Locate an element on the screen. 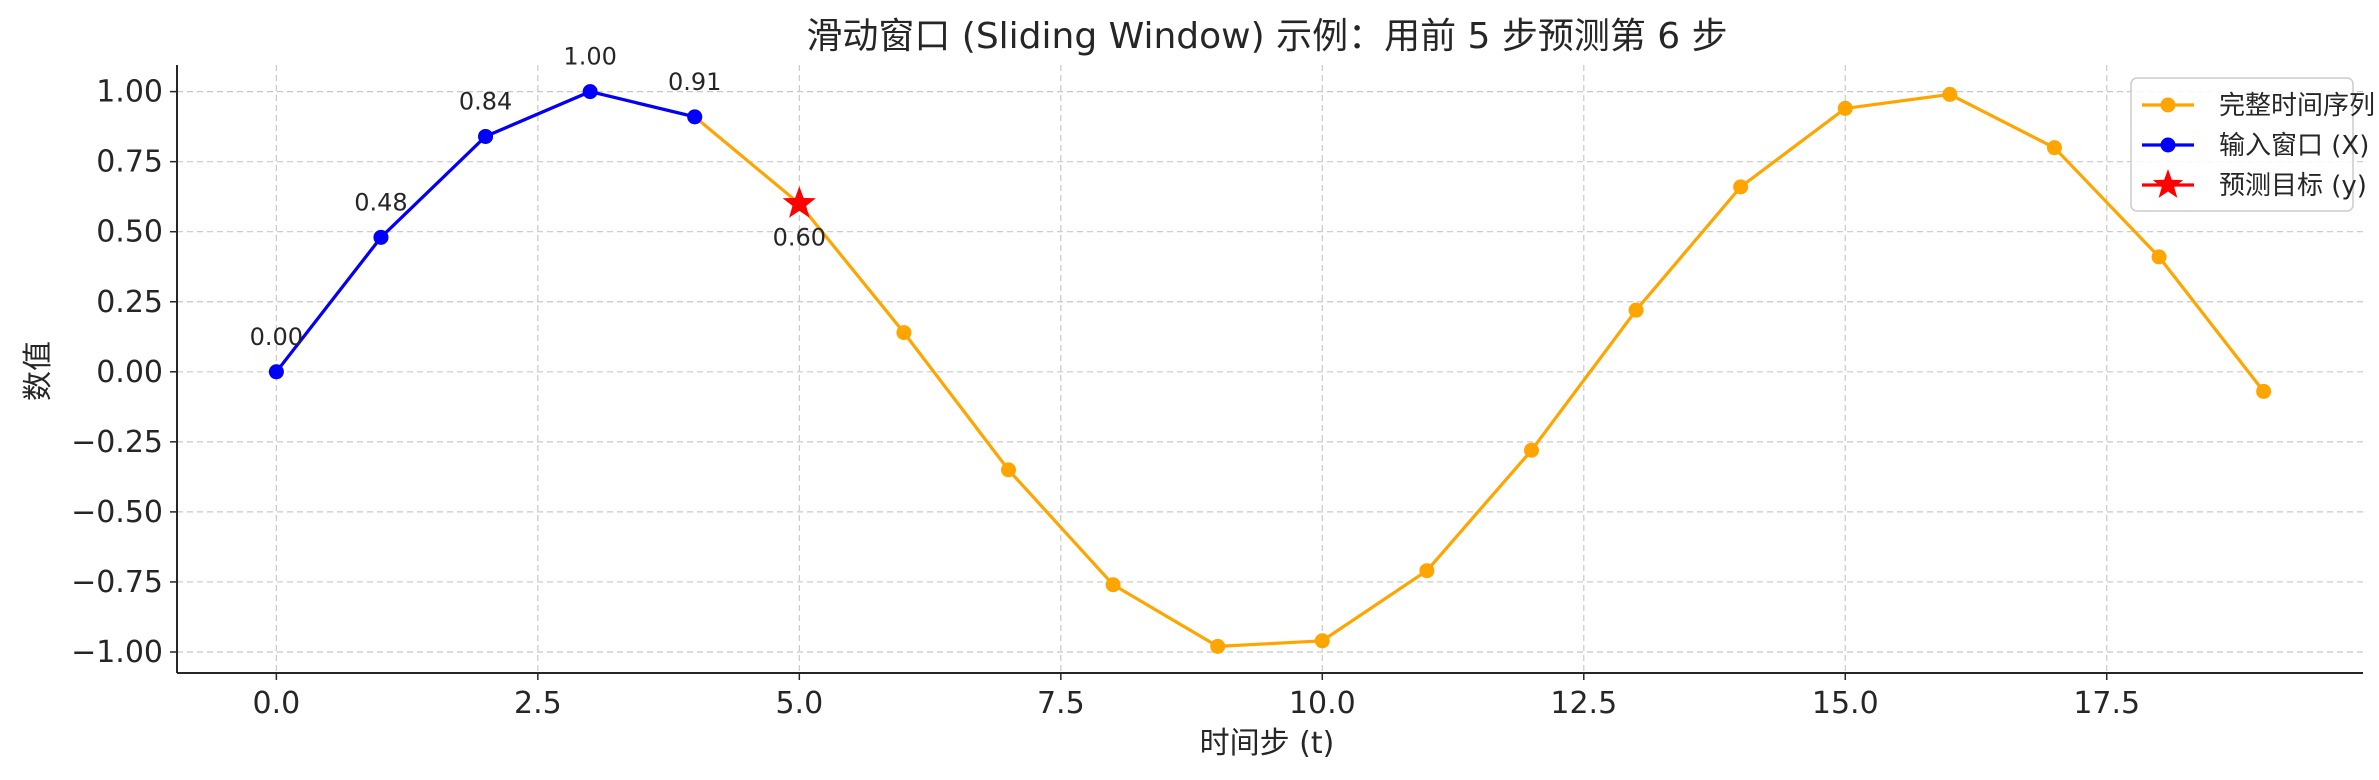 The width and height of the screenshot is (2379, 780). x-tick-label: 15.0 is located at coordinates (1845, 703).